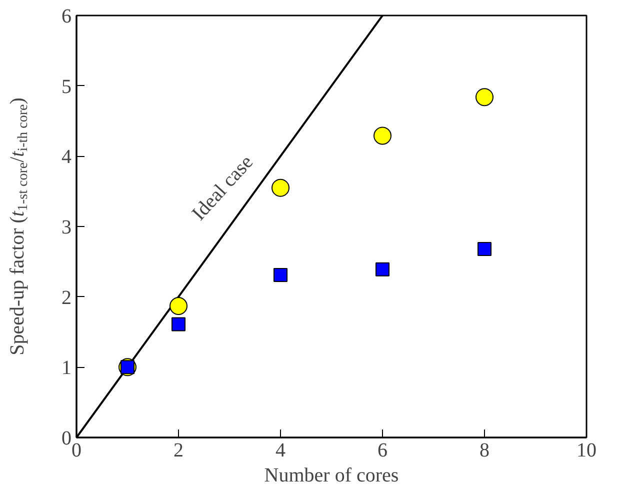  What do you see at coordinates (67, 368) in the screenshot?
I see `y-tick-label: 1` at bounding box center [67, 368].